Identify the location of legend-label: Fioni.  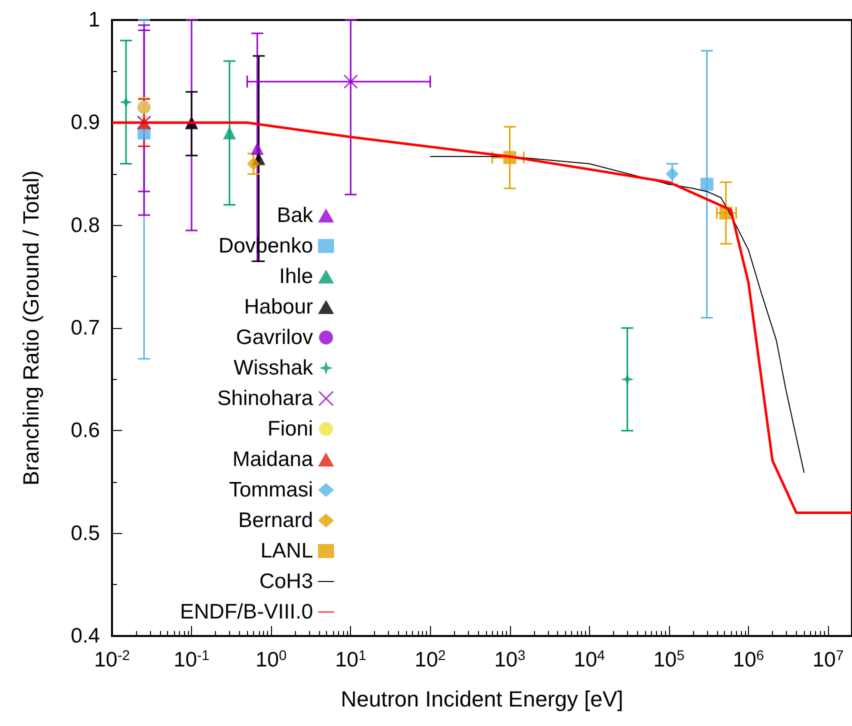
(290, 429).